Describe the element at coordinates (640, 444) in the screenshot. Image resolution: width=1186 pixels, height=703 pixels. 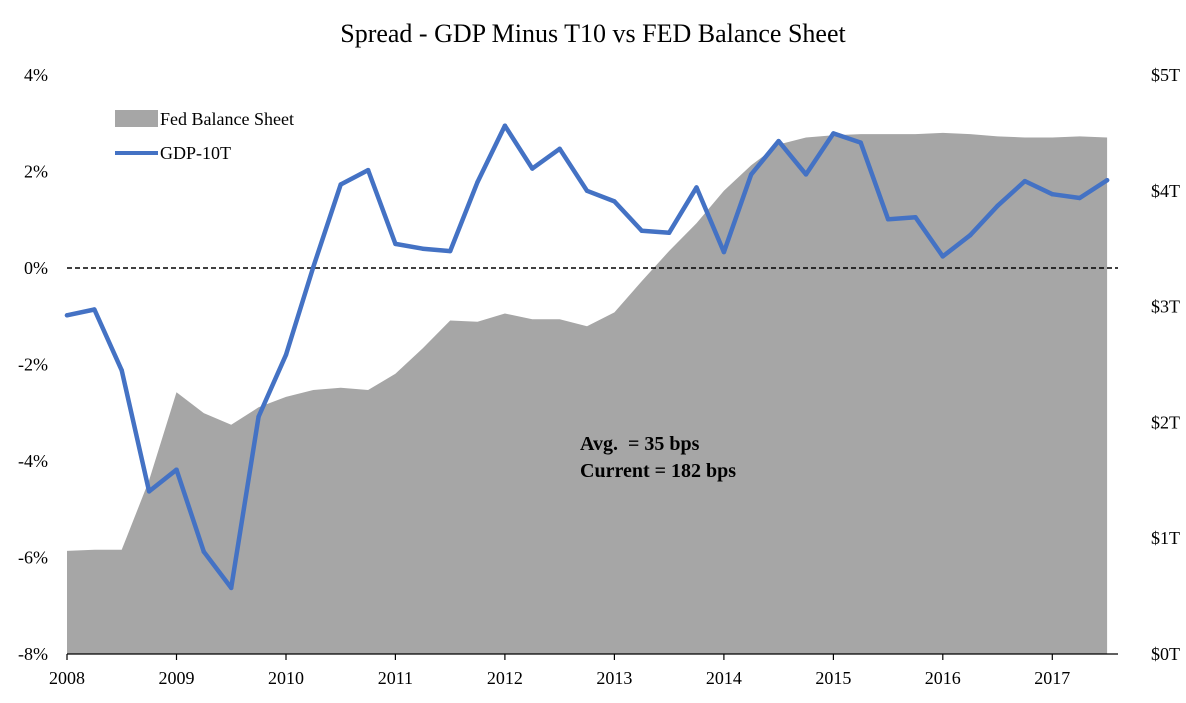
I see `annotation-average: Avg. = 35 bps` at that location.